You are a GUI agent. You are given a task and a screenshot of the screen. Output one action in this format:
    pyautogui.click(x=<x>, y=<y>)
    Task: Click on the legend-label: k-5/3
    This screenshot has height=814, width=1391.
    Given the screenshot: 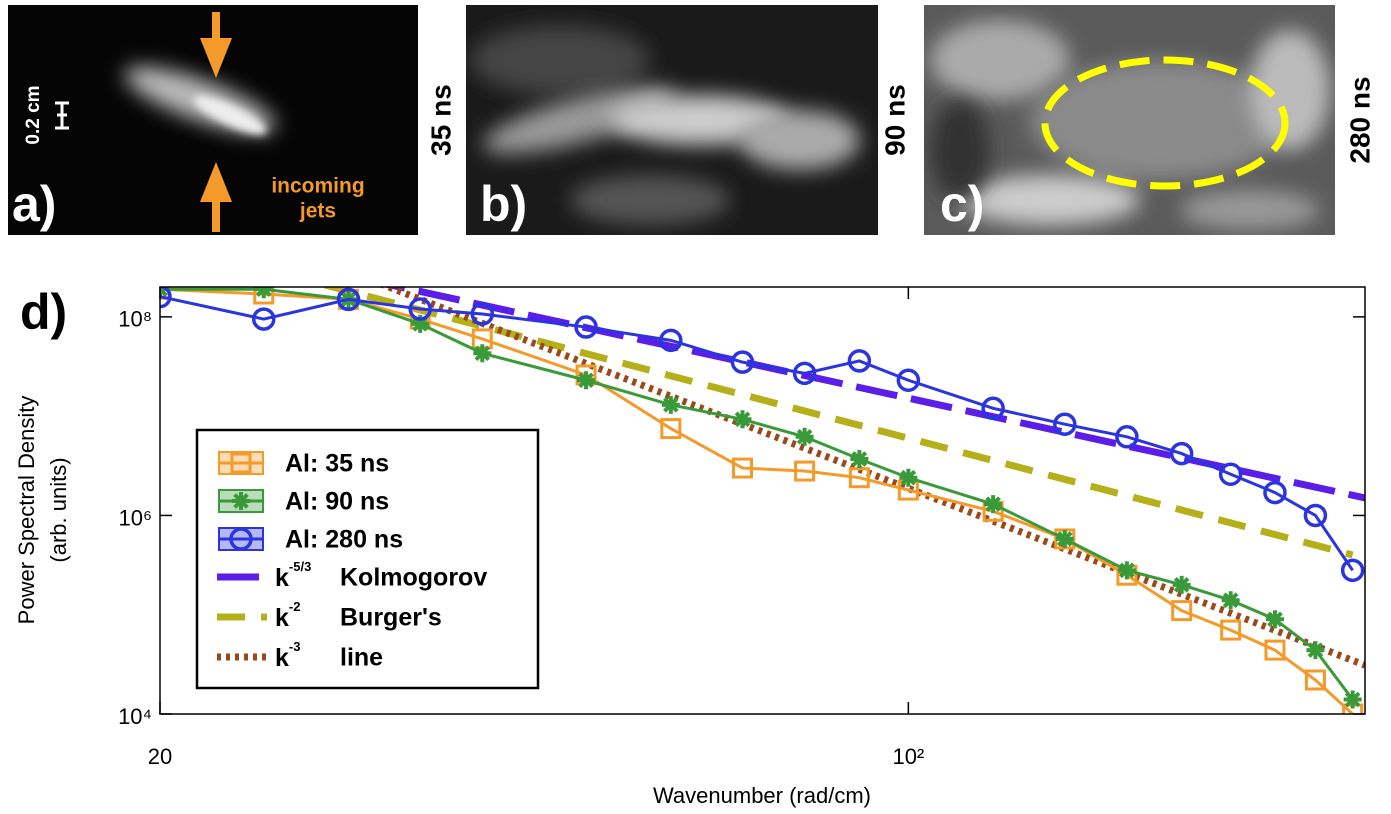 What is the action you would take?
    pyautogui.click(x=293, y=575)
    